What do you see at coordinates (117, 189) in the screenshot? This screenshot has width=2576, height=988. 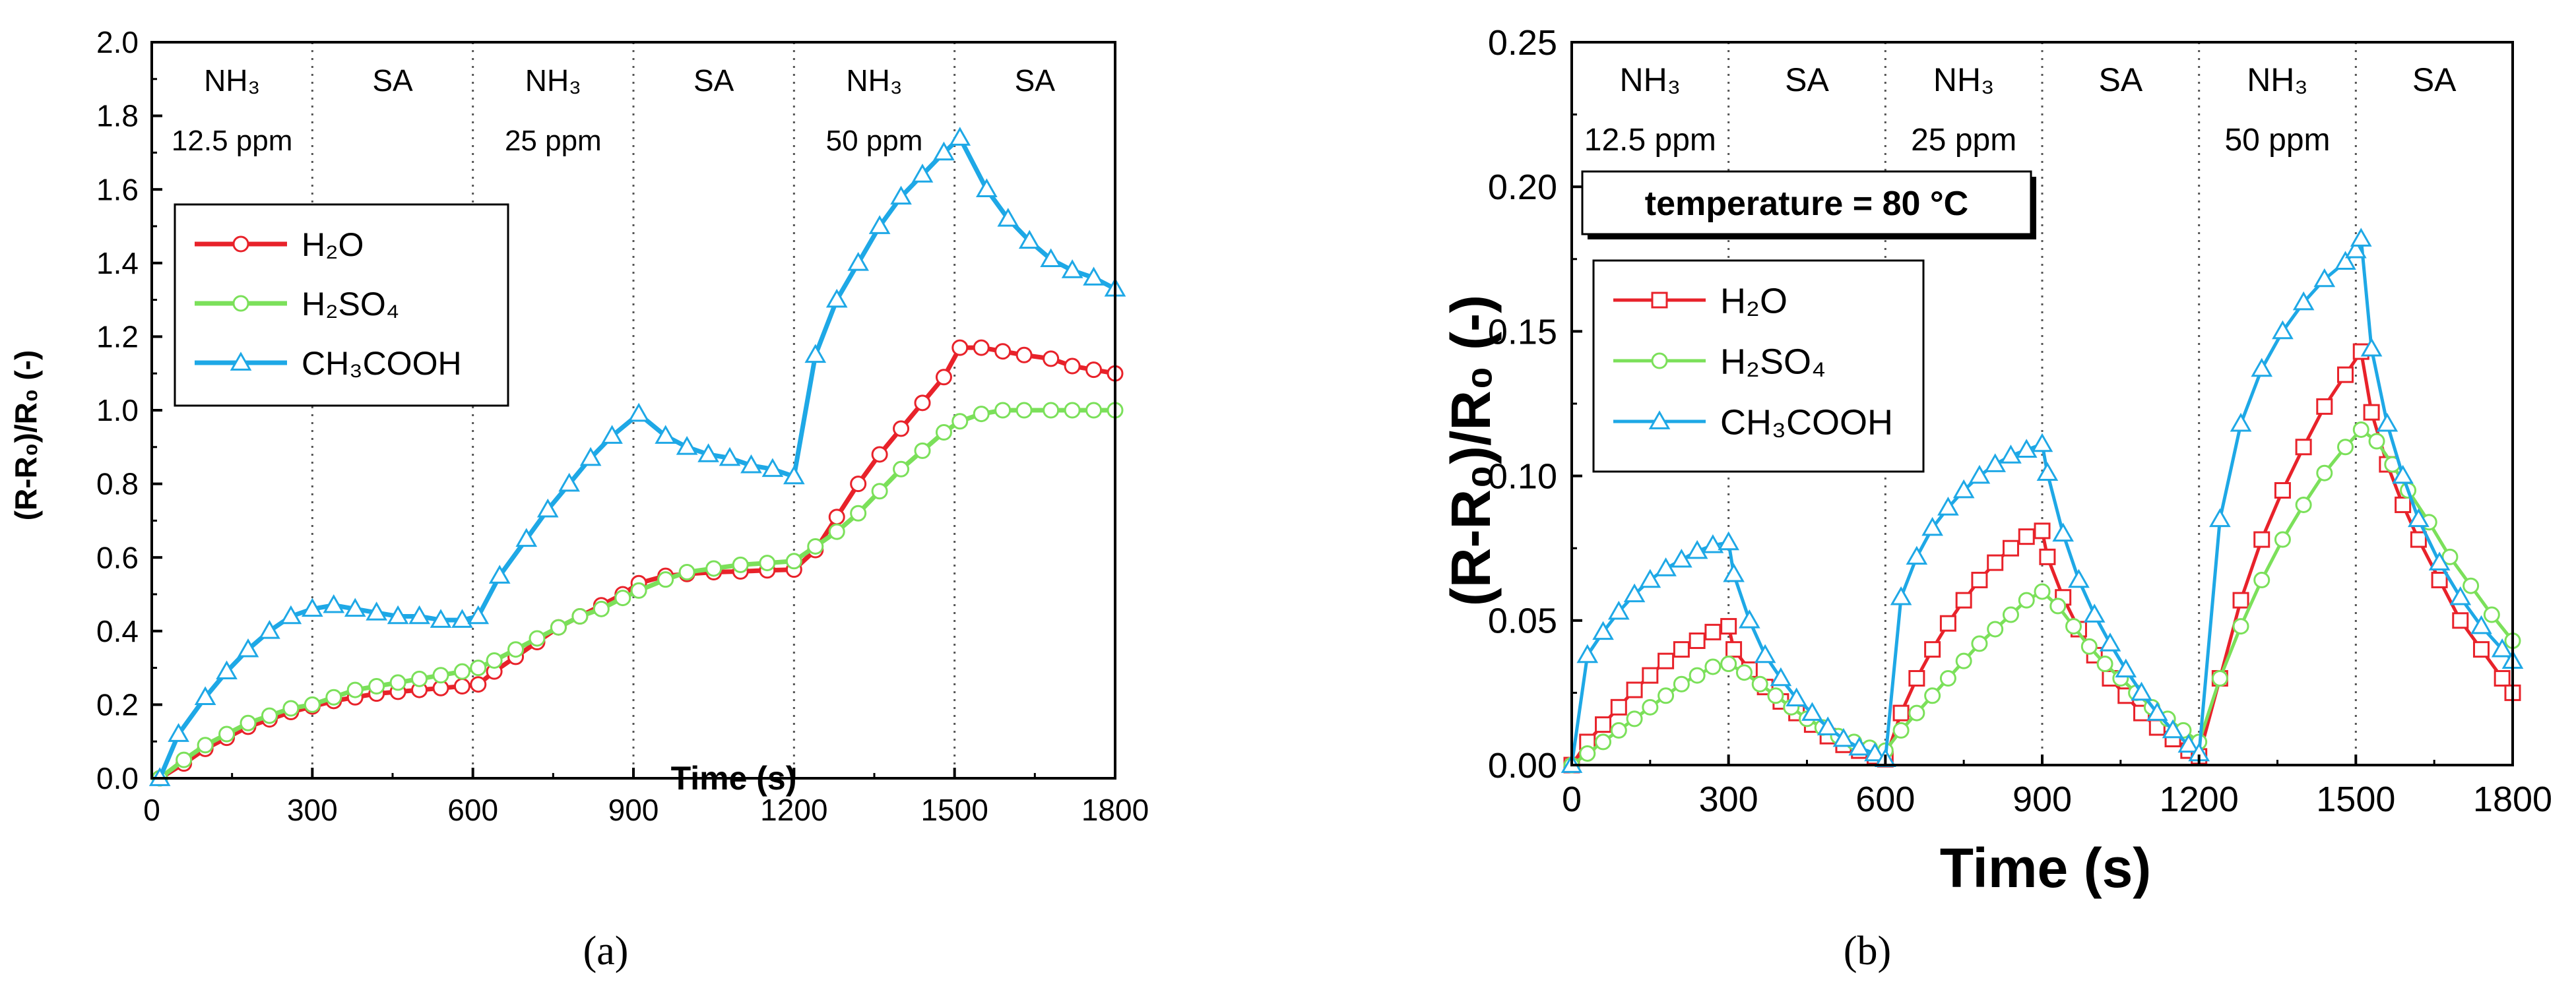 I see `y-tick-label-a-8: 1.6` at bounding box center [117, 189].